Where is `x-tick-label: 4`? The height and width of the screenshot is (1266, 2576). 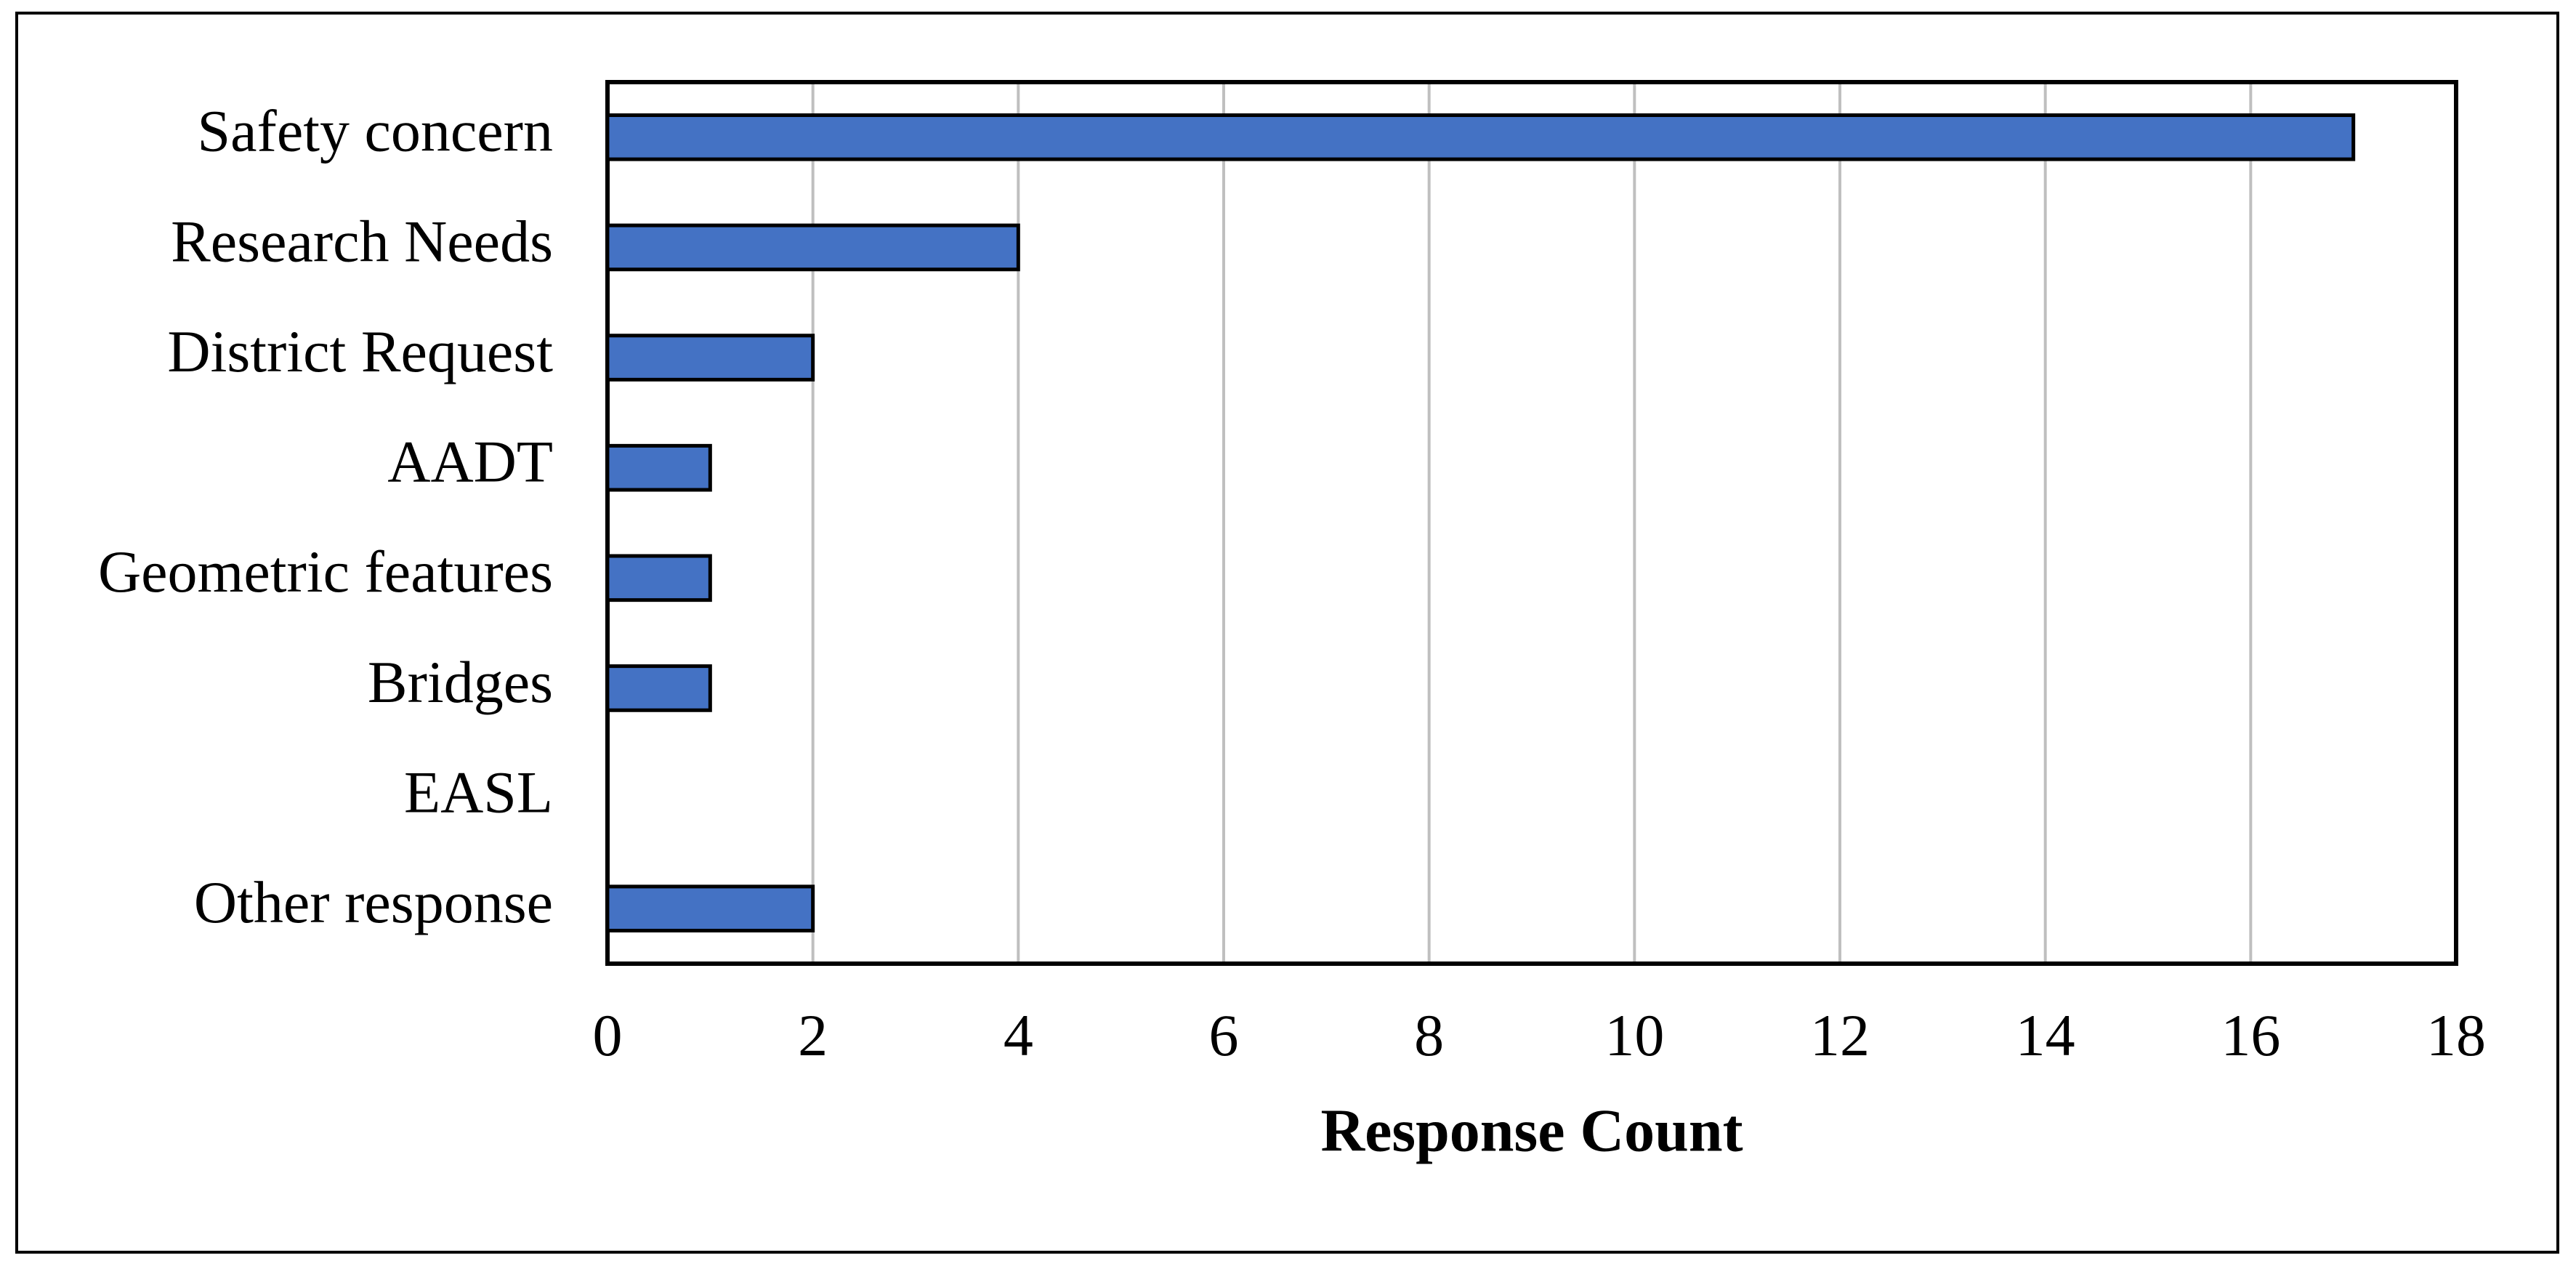 x-tick-label: 4 is located at coordinates (1019, 1035).